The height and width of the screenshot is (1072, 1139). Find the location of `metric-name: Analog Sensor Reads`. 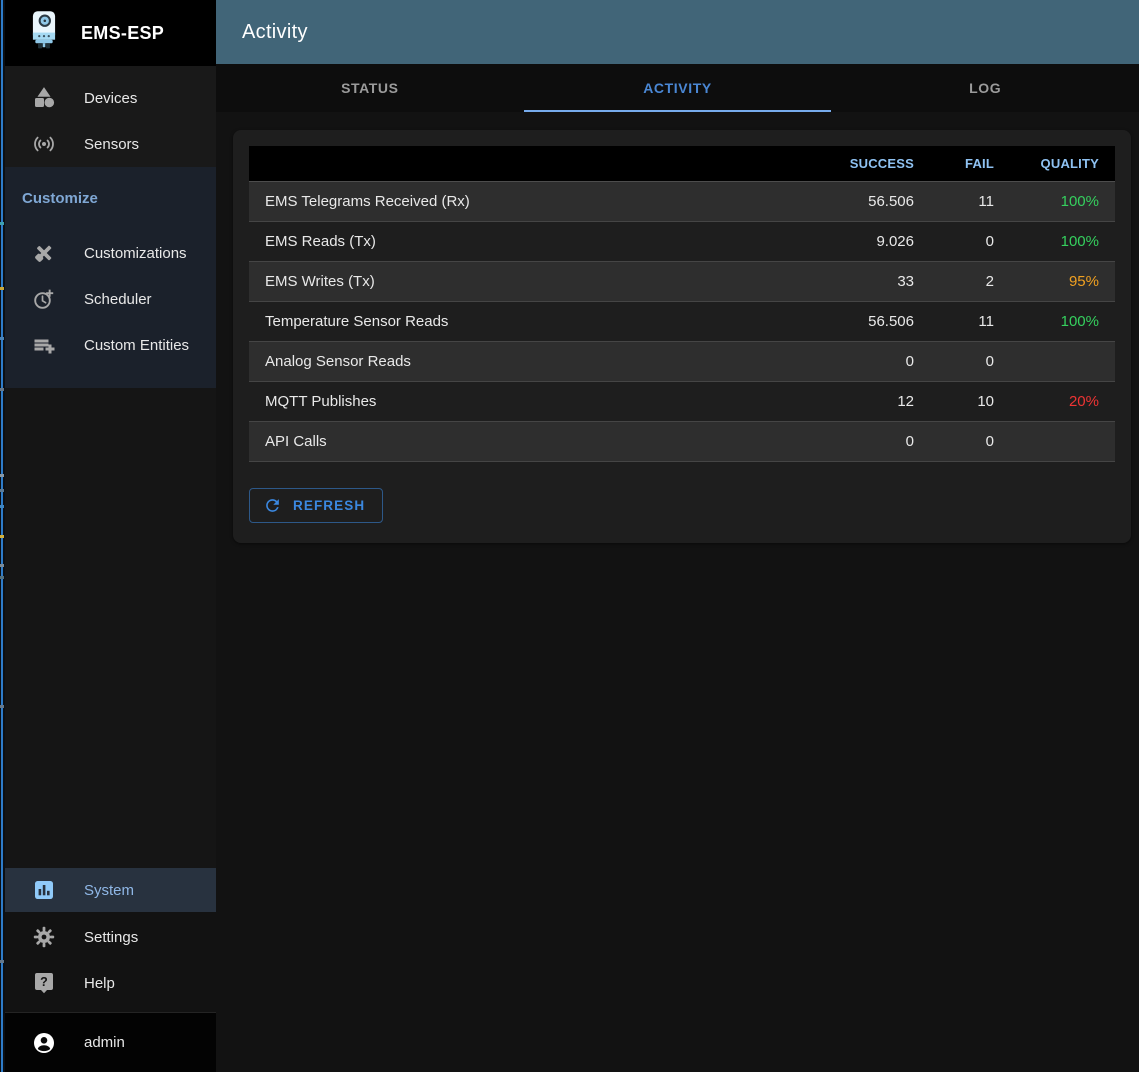

metric-name: Analog Sensor Reads is located at coordinates (338, 361).